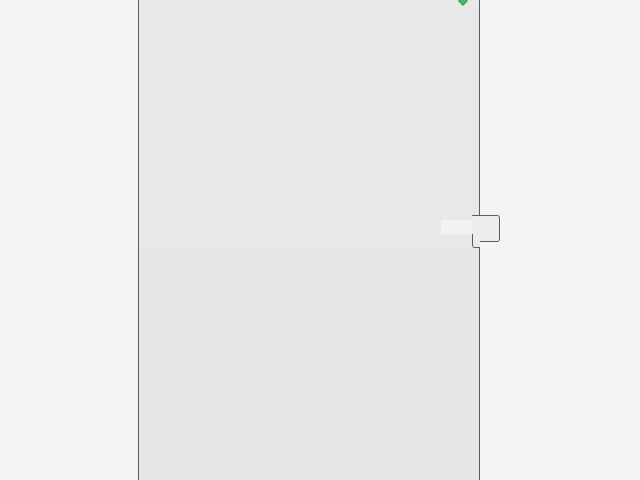 This screenshot has width=640, height=480. What do you see at coordinates (476, 241) in the screenshot?
I see `drawer-handle-notch` at bounding box center [476, 241].